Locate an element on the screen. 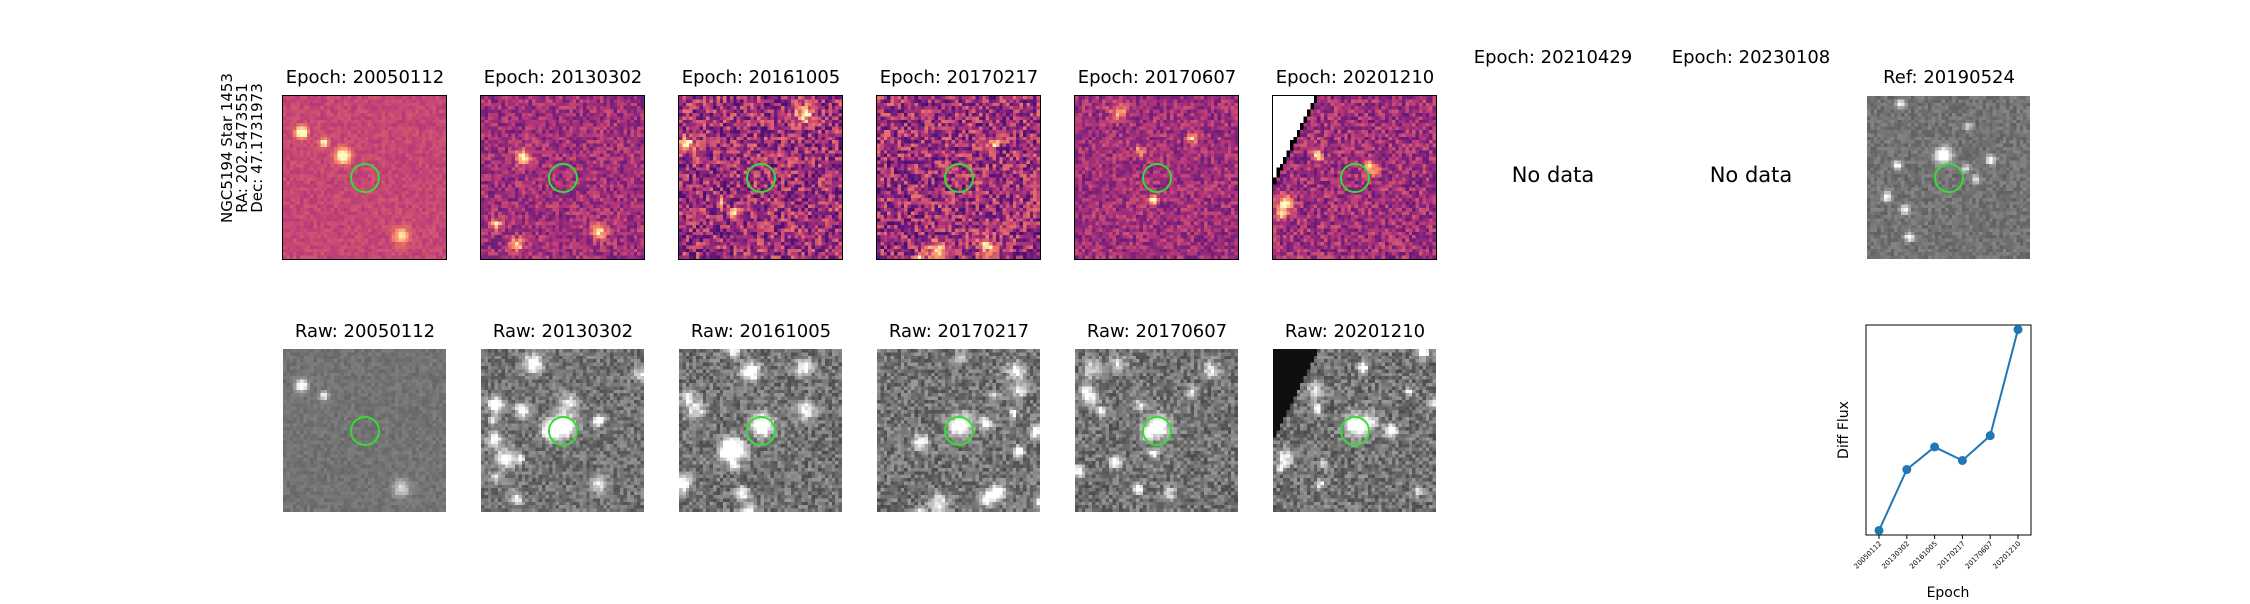 The image size is (2250, 604). series-points is located at coordinates (1948, 430).